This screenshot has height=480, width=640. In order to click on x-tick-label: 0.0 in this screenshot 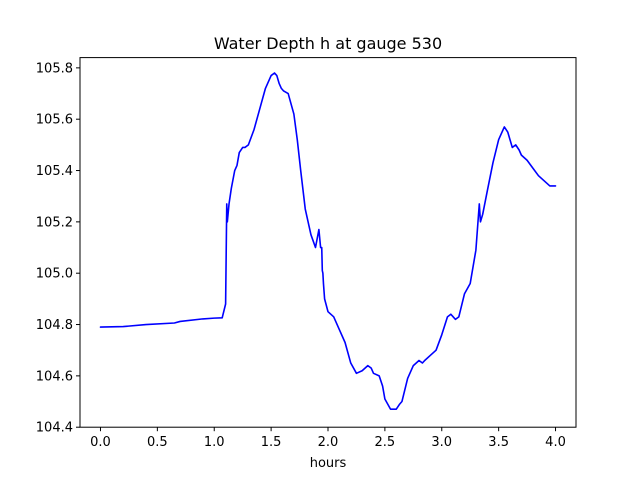, I will do `click(100, 442)`.